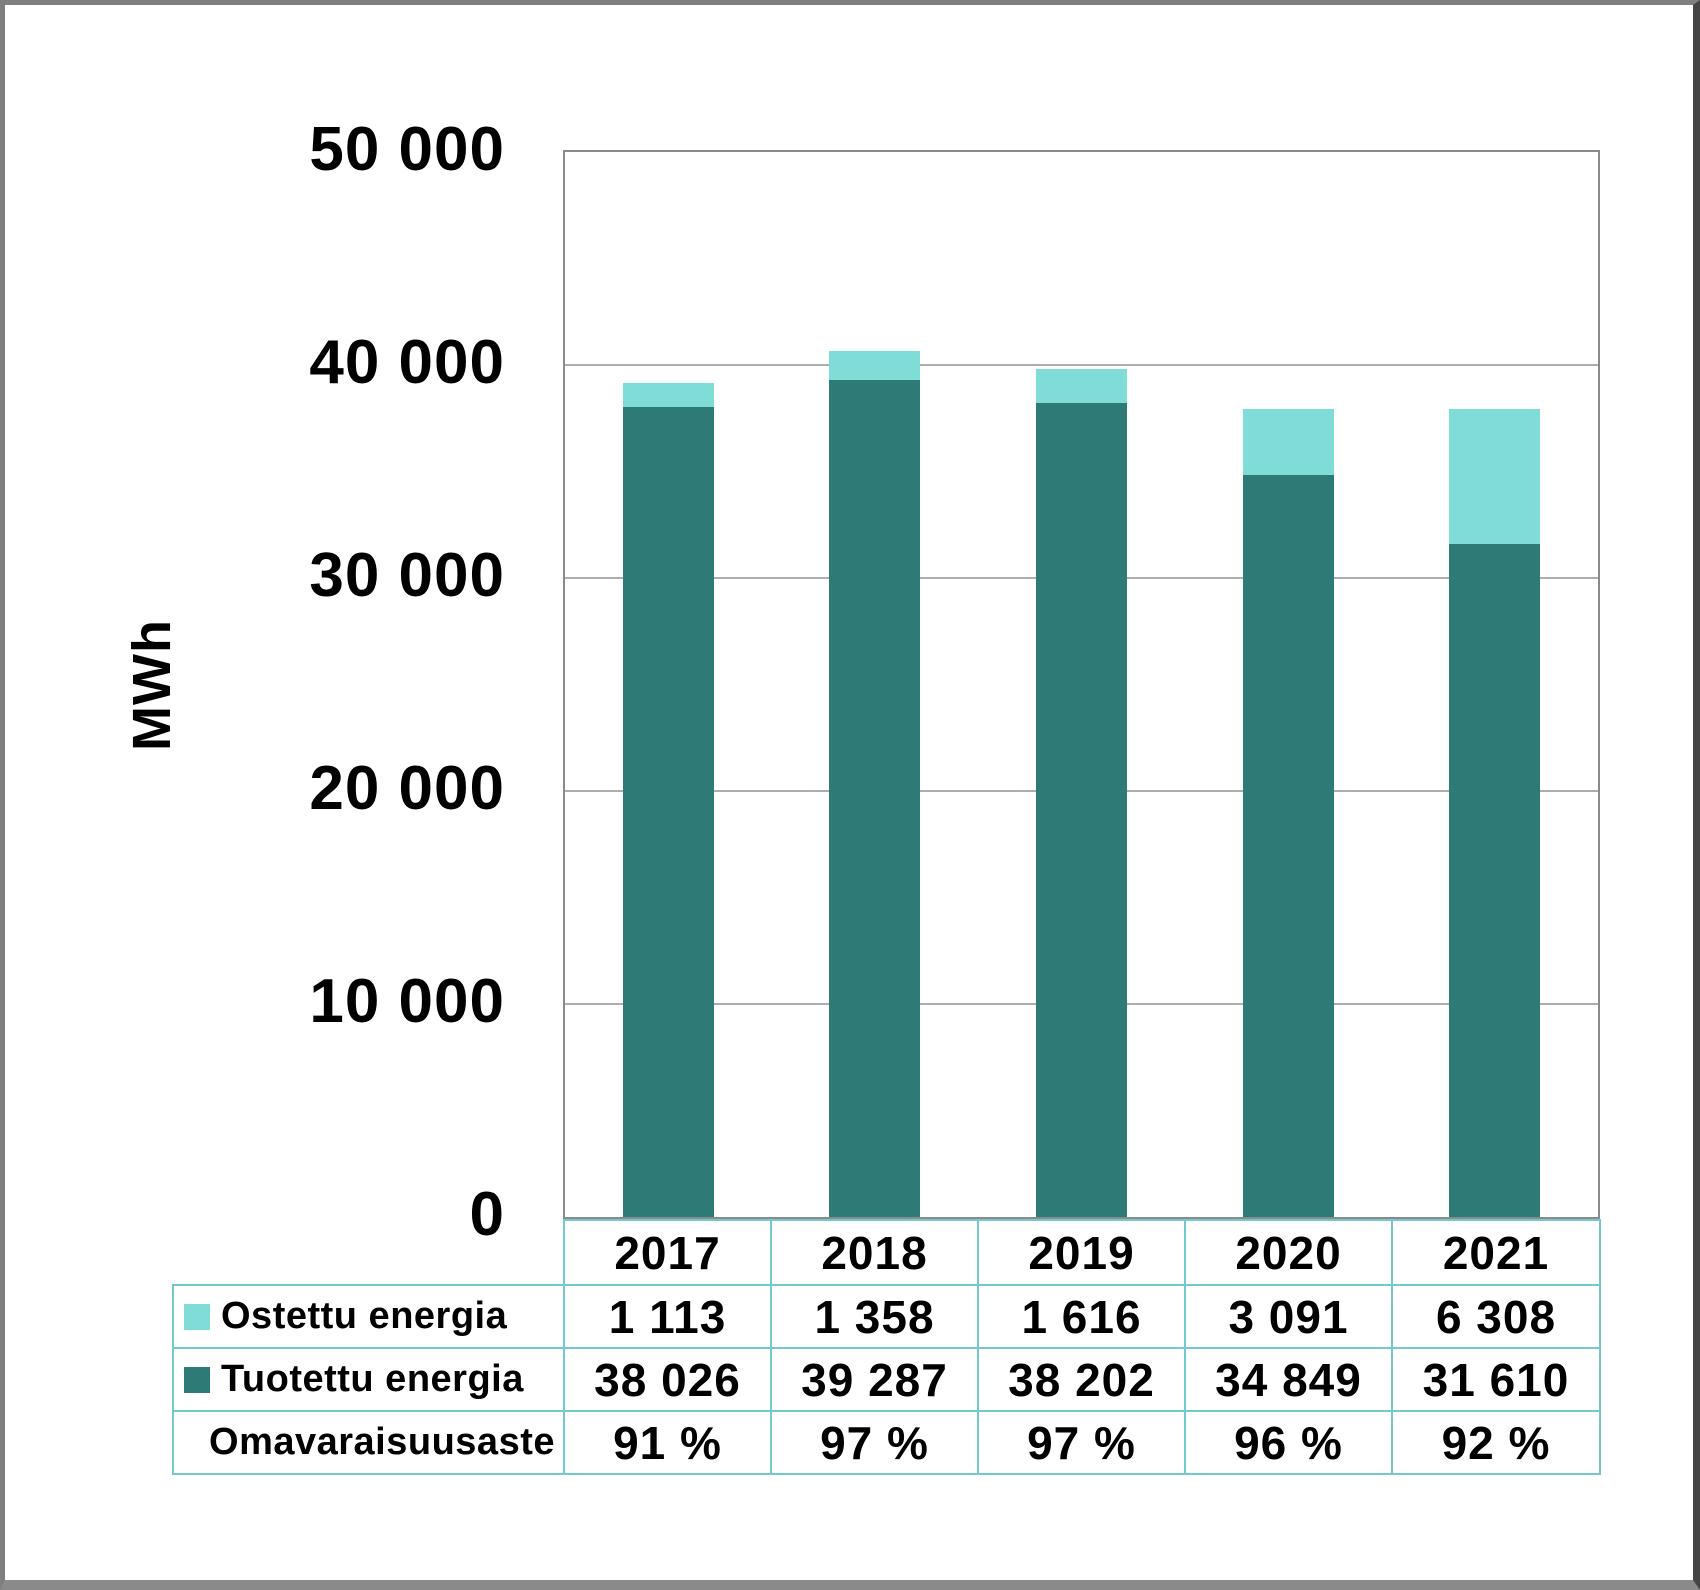  Describe the element at coordinates (1081, 365) in the screenshot. I see `gridline` at that location.